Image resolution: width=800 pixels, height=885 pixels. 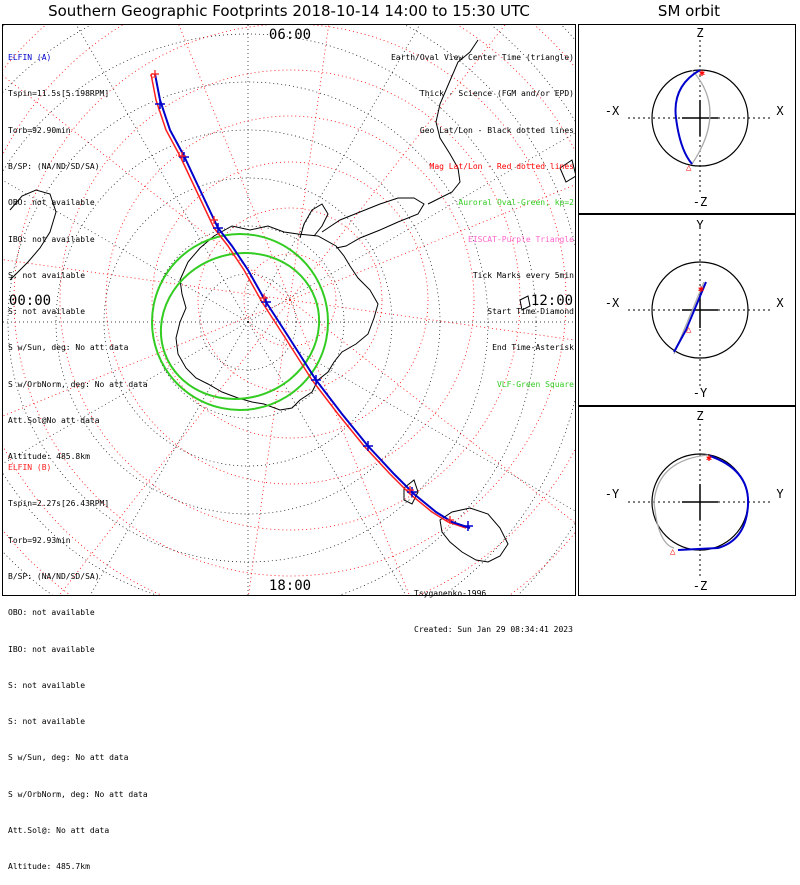 I want to click on mag-latitude-circle, so click(x=290, y=300).